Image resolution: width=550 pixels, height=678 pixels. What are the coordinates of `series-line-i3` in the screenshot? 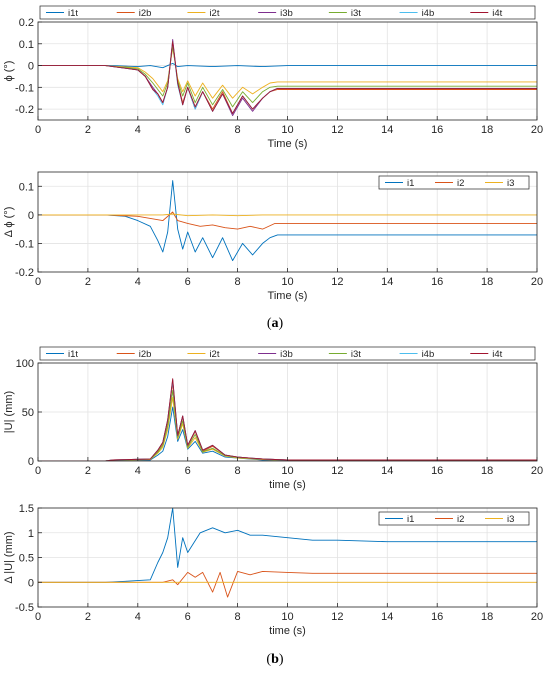 It's located at (287, 215).